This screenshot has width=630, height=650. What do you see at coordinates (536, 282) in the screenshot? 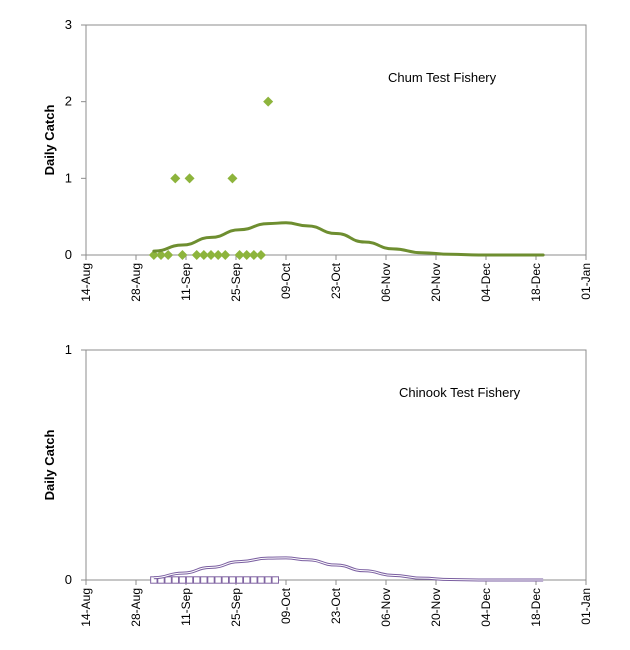
I see `chum-x-tick-label: 18-Dec` at bounding box center [536, 282].